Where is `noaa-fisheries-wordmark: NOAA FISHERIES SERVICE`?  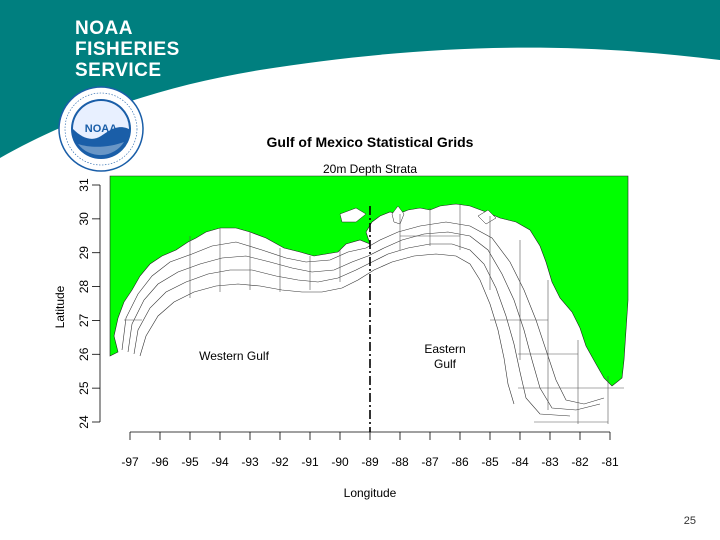
noaa-fisheries-wordmark: NOAA FISHERIES SERVICE is located at coordinates (127, 49).